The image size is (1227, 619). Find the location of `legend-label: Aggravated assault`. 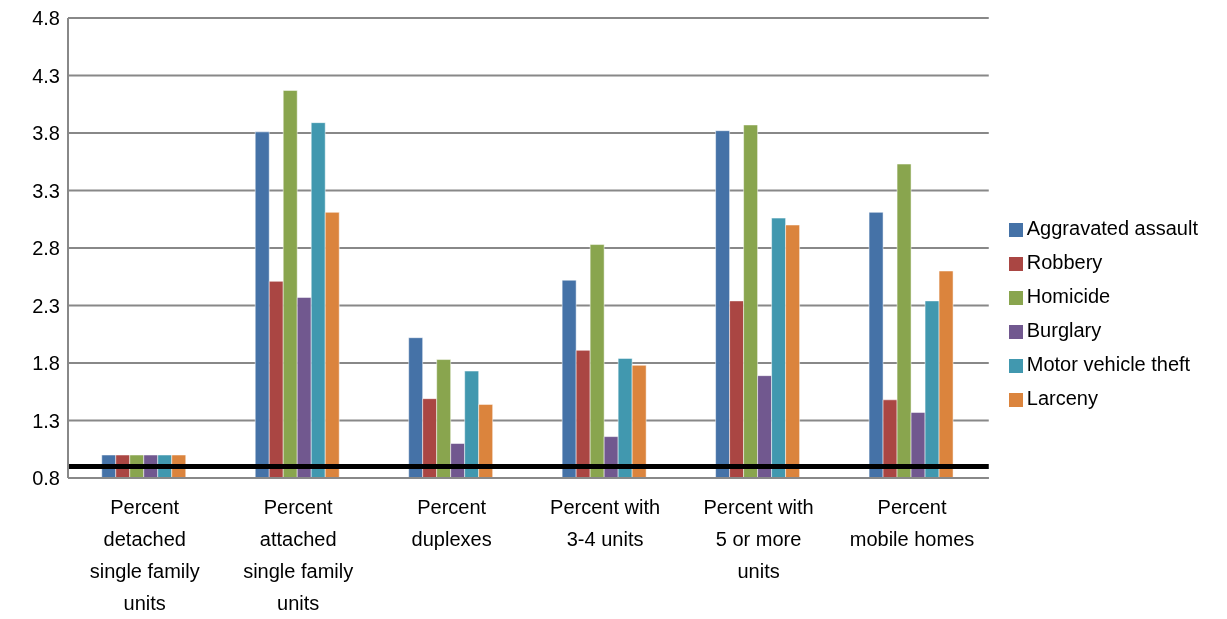

legend-label: Aggravated assault is located at coordinates (1112, 228).